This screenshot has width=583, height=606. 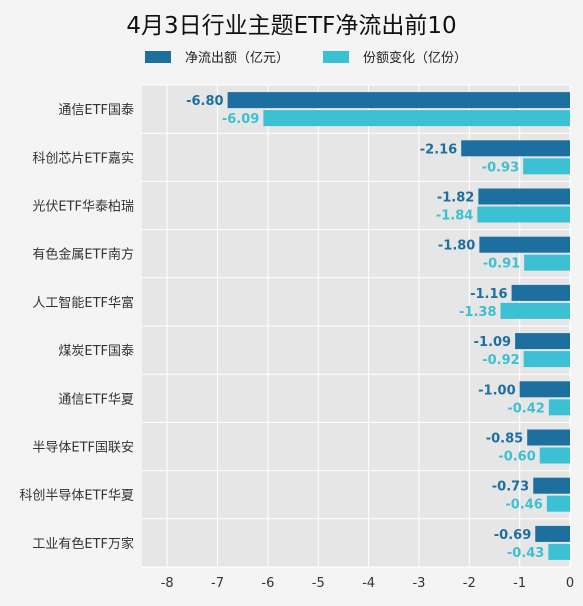 I want to click on y-tick-label: 光伏ETF华泰柏瑞, so click(x=83, y=207).